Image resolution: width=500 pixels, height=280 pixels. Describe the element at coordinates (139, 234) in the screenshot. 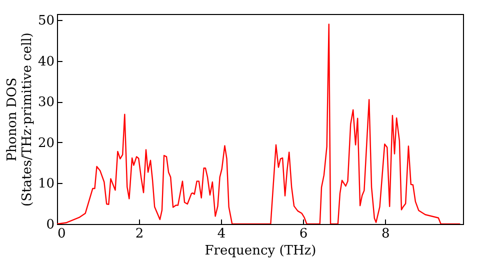

I see `x-tick-label: 2` at that location.